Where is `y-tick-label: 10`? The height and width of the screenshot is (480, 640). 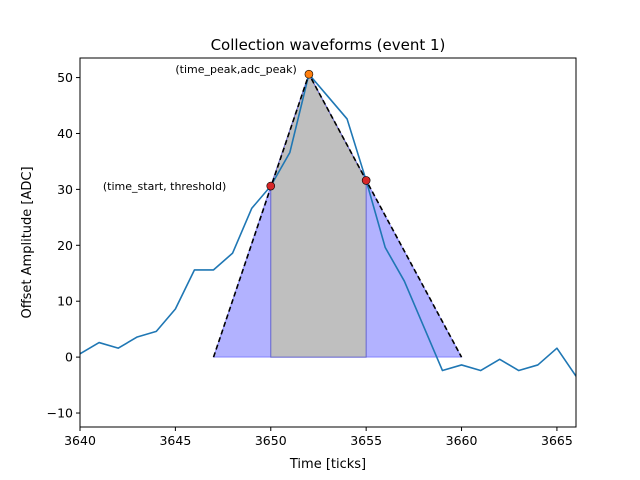
y-tick-label: 10 is located at coordinates (65, 301).